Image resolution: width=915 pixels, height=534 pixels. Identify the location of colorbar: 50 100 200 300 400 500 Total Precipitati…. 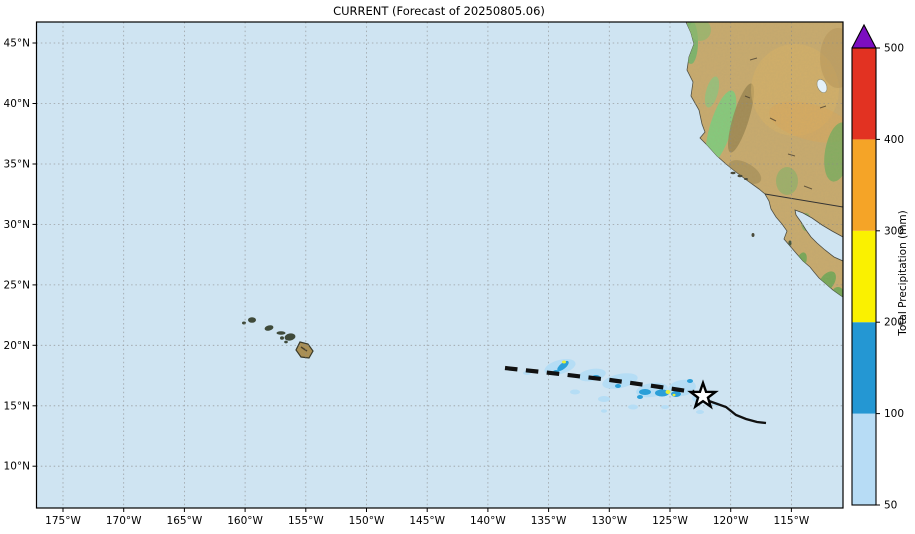
(880, 267).